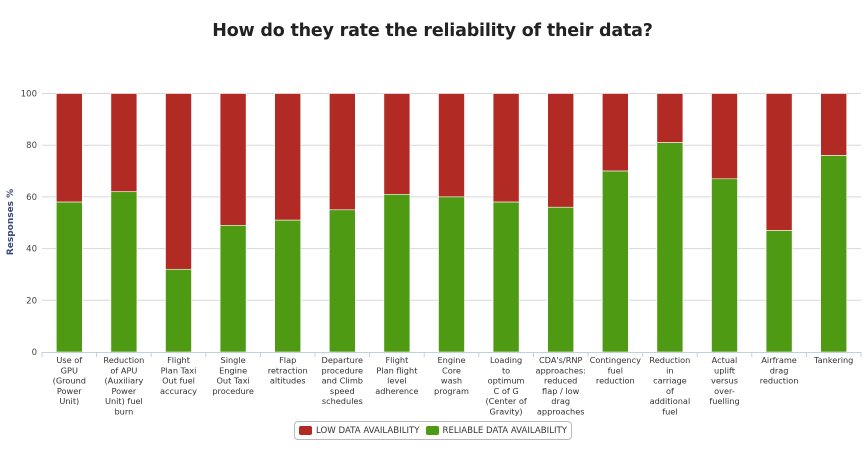 This screenshot has height=453, width=865. I want to click on x-tick-label-line: (Ground, so click(69, 381).